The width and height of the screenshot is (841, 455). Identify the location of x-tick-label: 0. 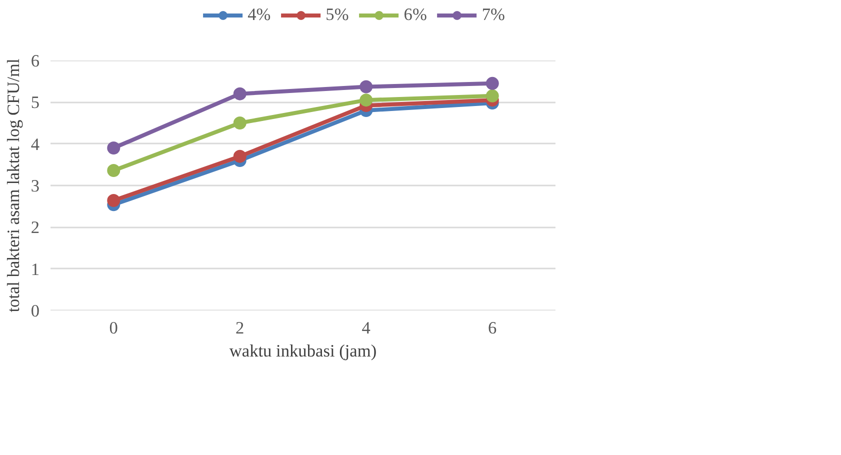
(113, 328).